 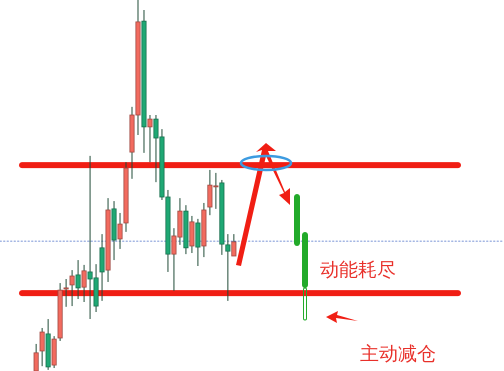 I want to click on text: 动能耗尽, so click(x=358, y=270).